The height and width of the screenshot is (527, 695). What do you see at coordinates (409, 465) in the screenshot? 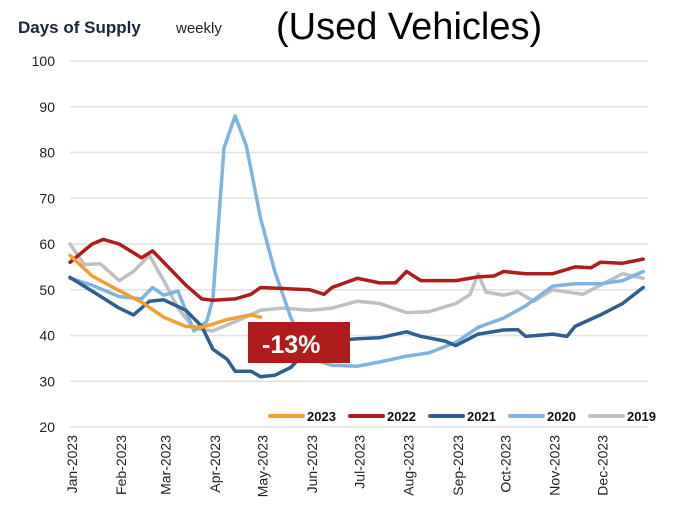
I see `x-tick-label: Aug-2023` at bounding box center [409, 465].